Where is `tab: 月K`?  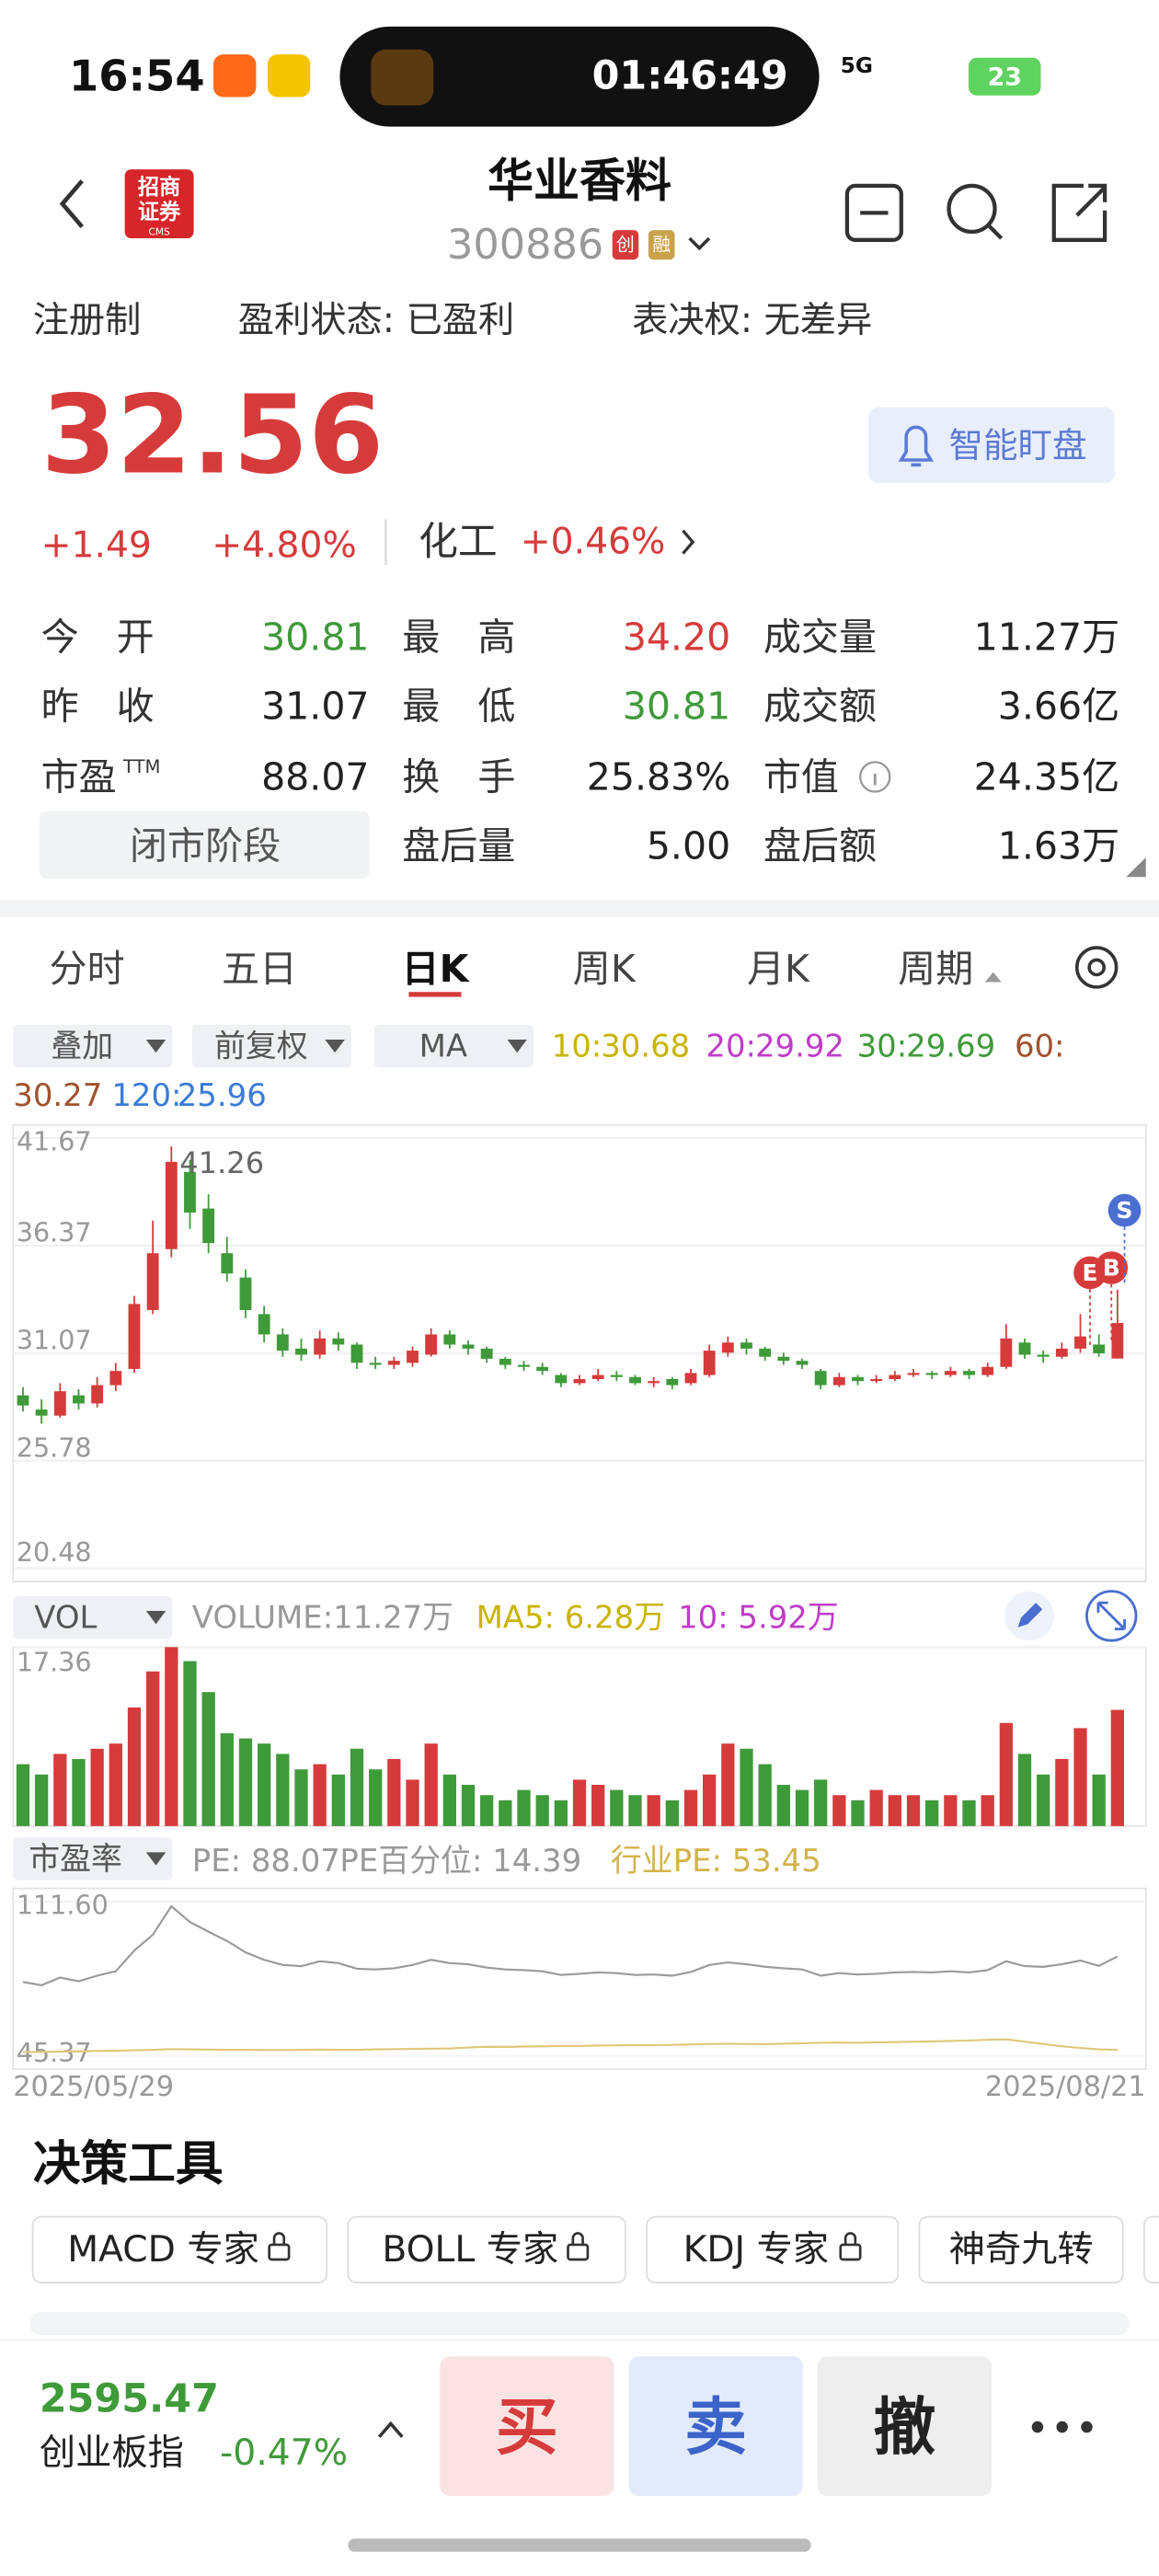
tab: 月K is located at coordinates (778, 969).